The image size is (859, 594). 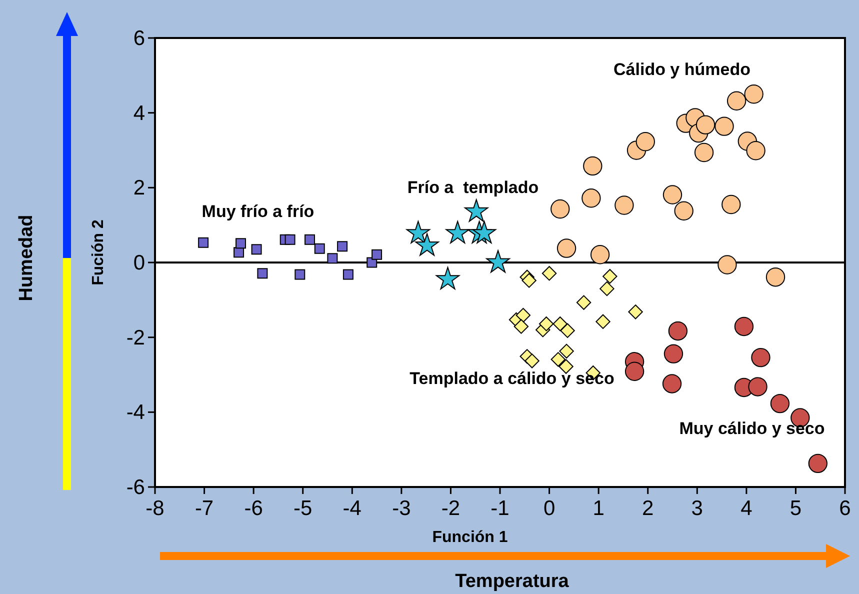 What do you see at coordinates (682, 69) in the screenshot?
I see `annotation: Cálido y húmedo` at bounding box center [682, 69].